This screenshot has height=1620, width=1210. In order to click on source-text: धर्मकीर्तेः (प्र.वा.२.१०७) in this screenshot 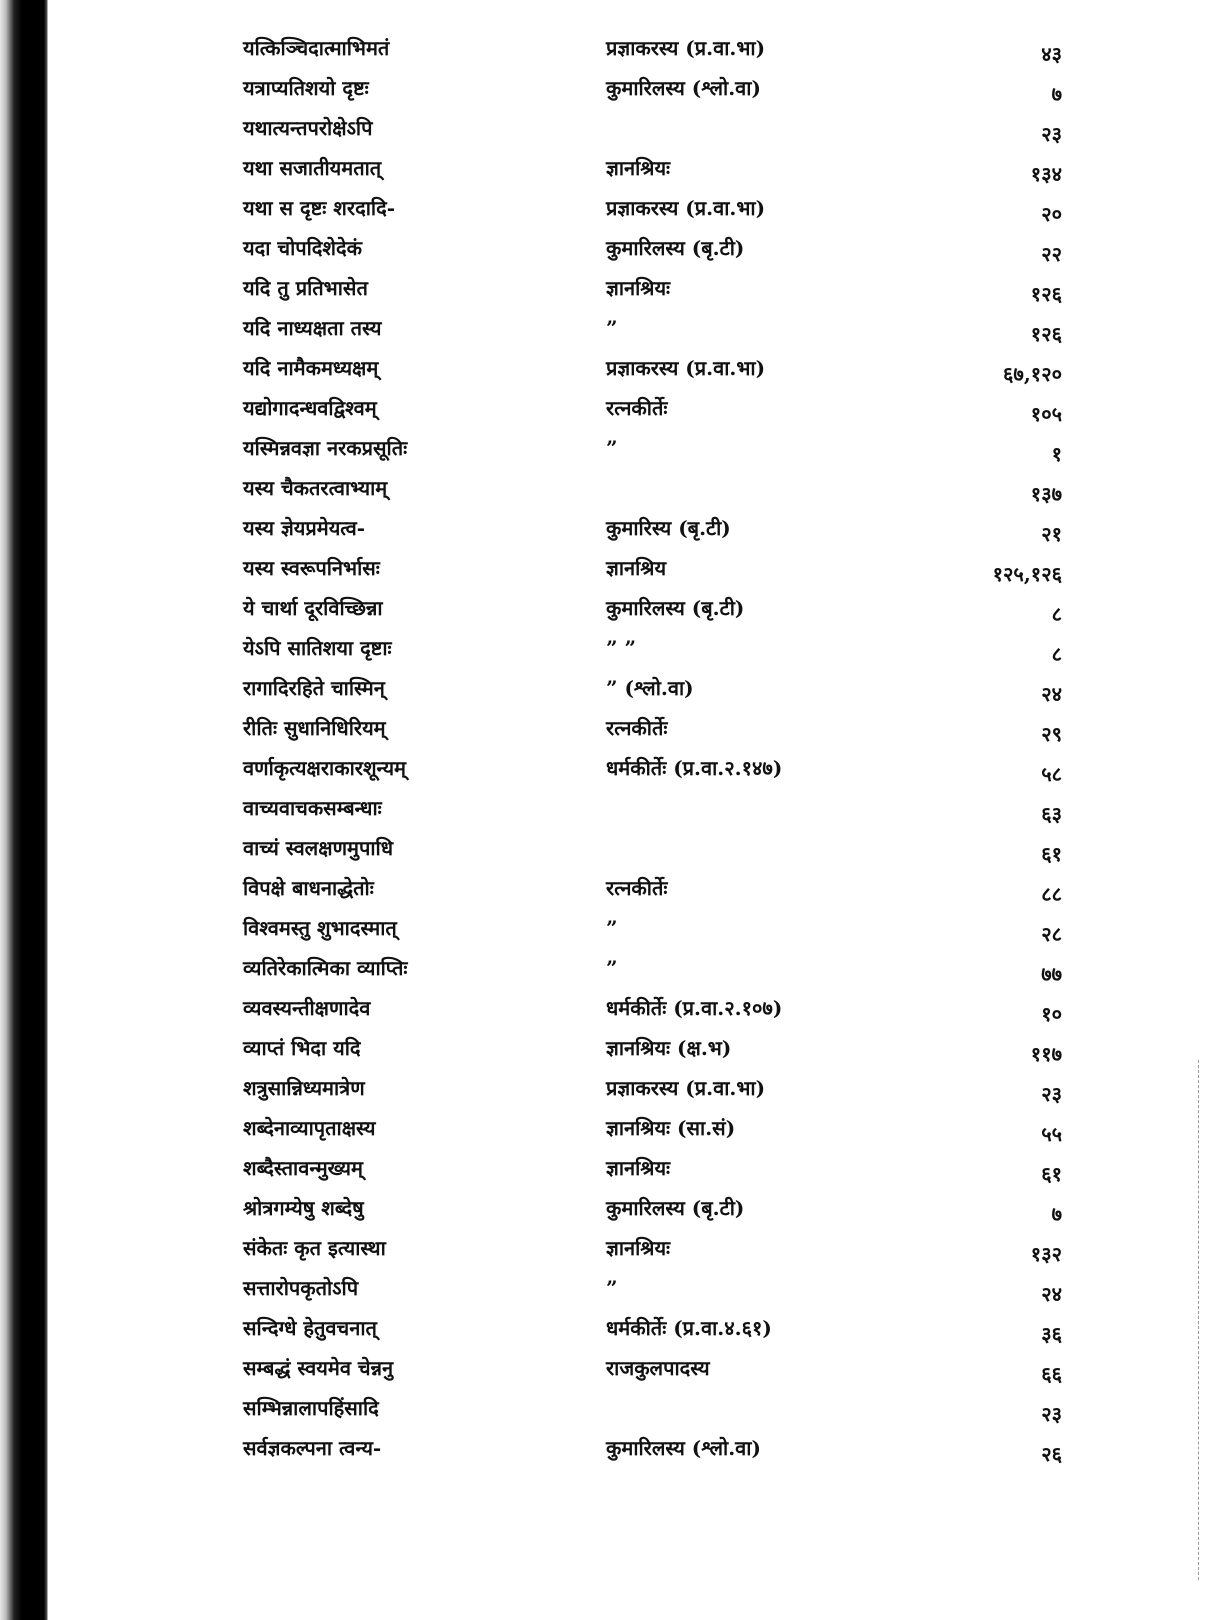, I will do `click(694, 1008)`.